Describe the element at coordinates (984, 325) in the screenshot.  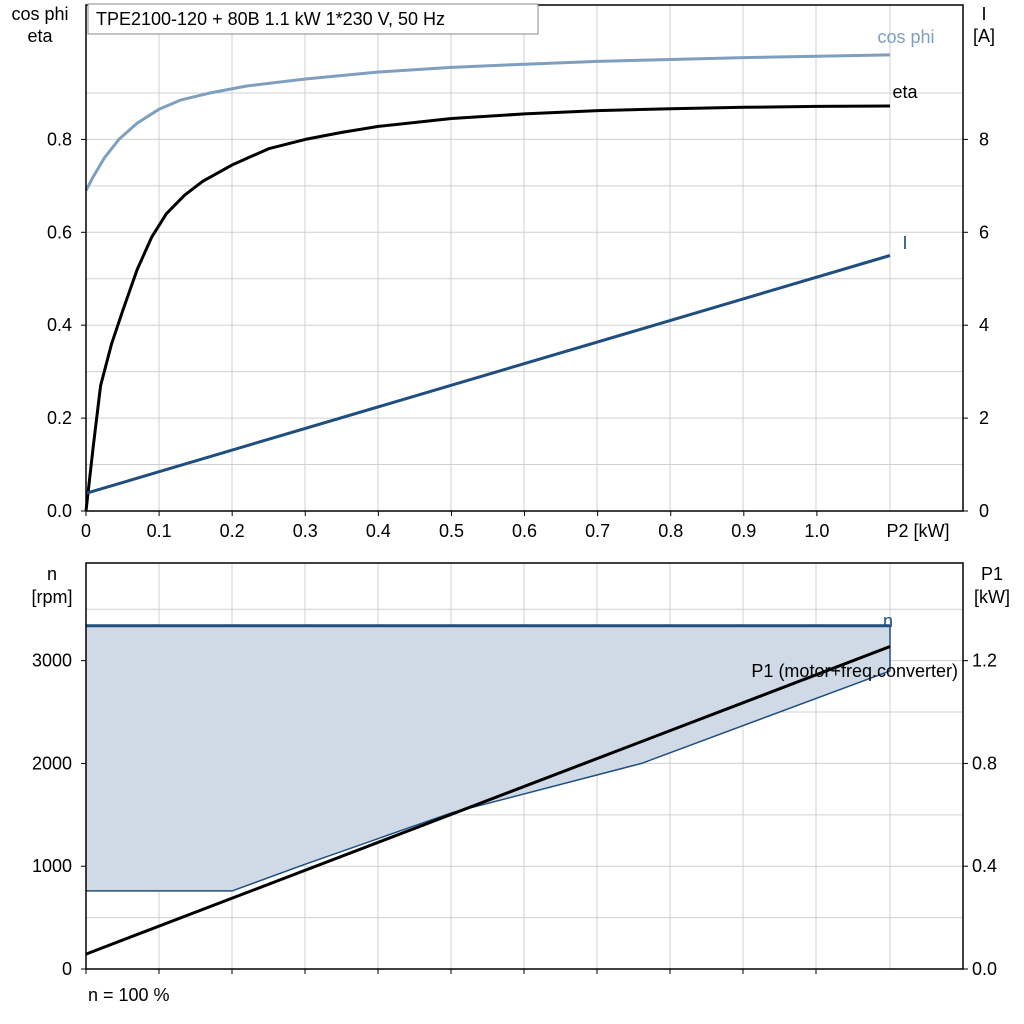
I see `top-y-right-tick-4: 4` at that location.